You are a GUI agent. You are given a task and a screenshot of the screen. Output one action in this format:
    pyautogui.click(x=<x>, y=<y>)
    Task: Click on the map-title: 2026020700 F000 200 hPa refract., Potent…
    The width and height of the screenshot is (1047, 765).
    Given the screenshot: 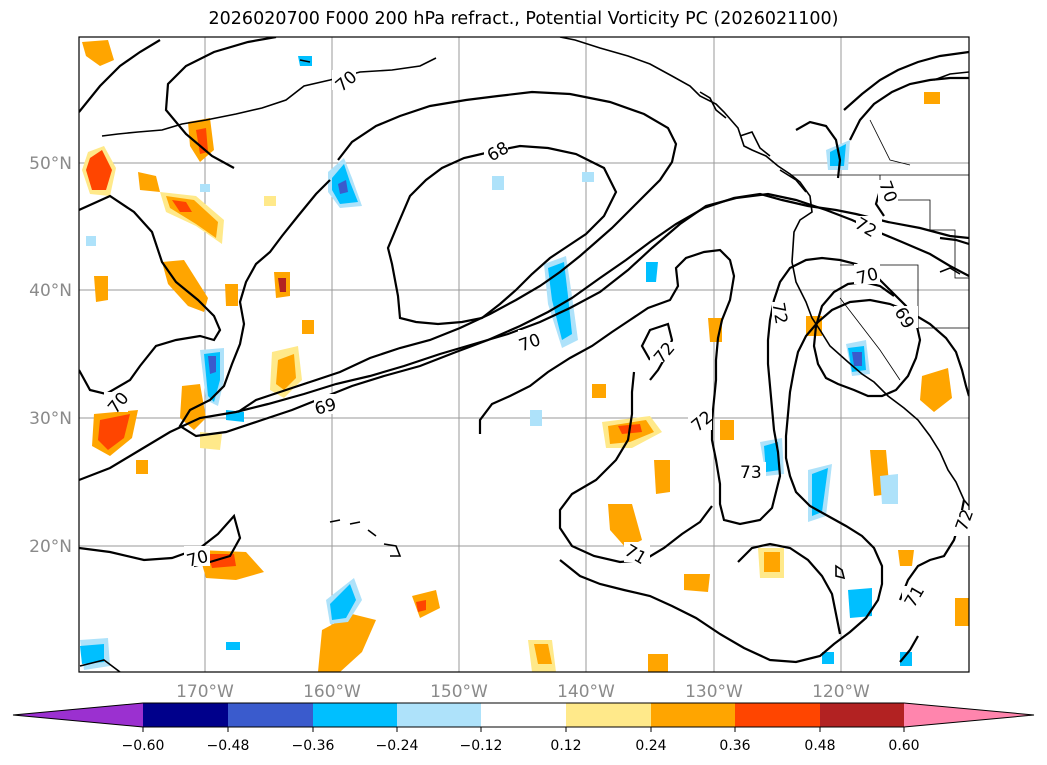 What is the action you would take?
    pyautogui.click(x=523, y=19)
    